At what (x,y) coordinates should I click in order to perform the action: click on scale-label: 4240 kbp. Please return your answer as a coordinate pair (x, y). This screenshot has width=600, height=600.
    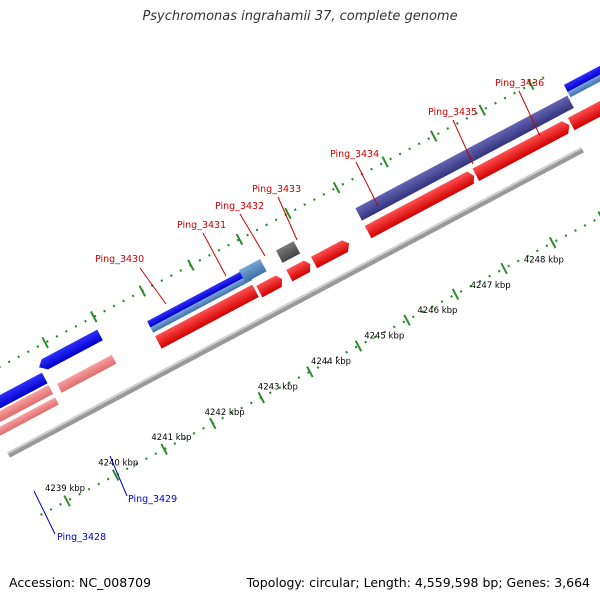
    Looking at the image, I should click on (118, 464).